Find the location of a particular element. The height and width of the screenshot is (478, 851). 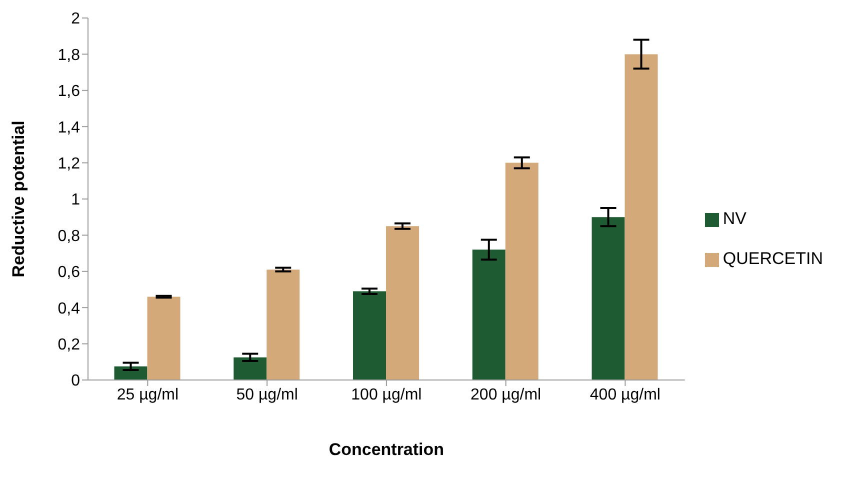

x-tick-label: 100 µg/ml is located at coordinates (386, 395).